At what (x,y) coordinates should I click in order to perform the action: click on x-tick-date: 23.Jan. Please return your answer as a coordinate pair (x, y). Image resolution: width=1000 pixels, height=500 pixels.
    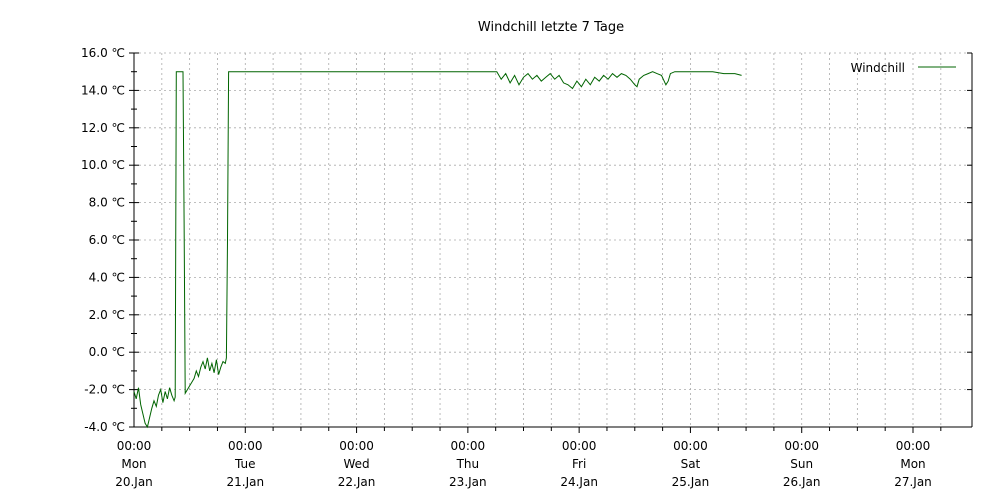
    Looking at the image, I should click on (468, 482).